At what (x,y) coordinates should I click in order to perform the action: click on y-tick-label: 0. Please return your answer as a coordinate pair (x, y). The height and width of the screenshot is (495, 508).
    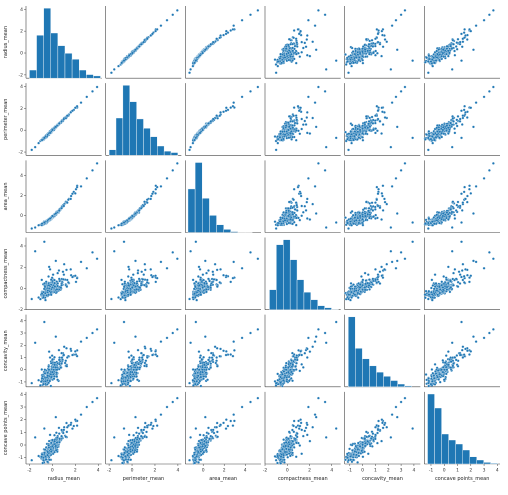
    Looking at the image, I should click on (21, 216).